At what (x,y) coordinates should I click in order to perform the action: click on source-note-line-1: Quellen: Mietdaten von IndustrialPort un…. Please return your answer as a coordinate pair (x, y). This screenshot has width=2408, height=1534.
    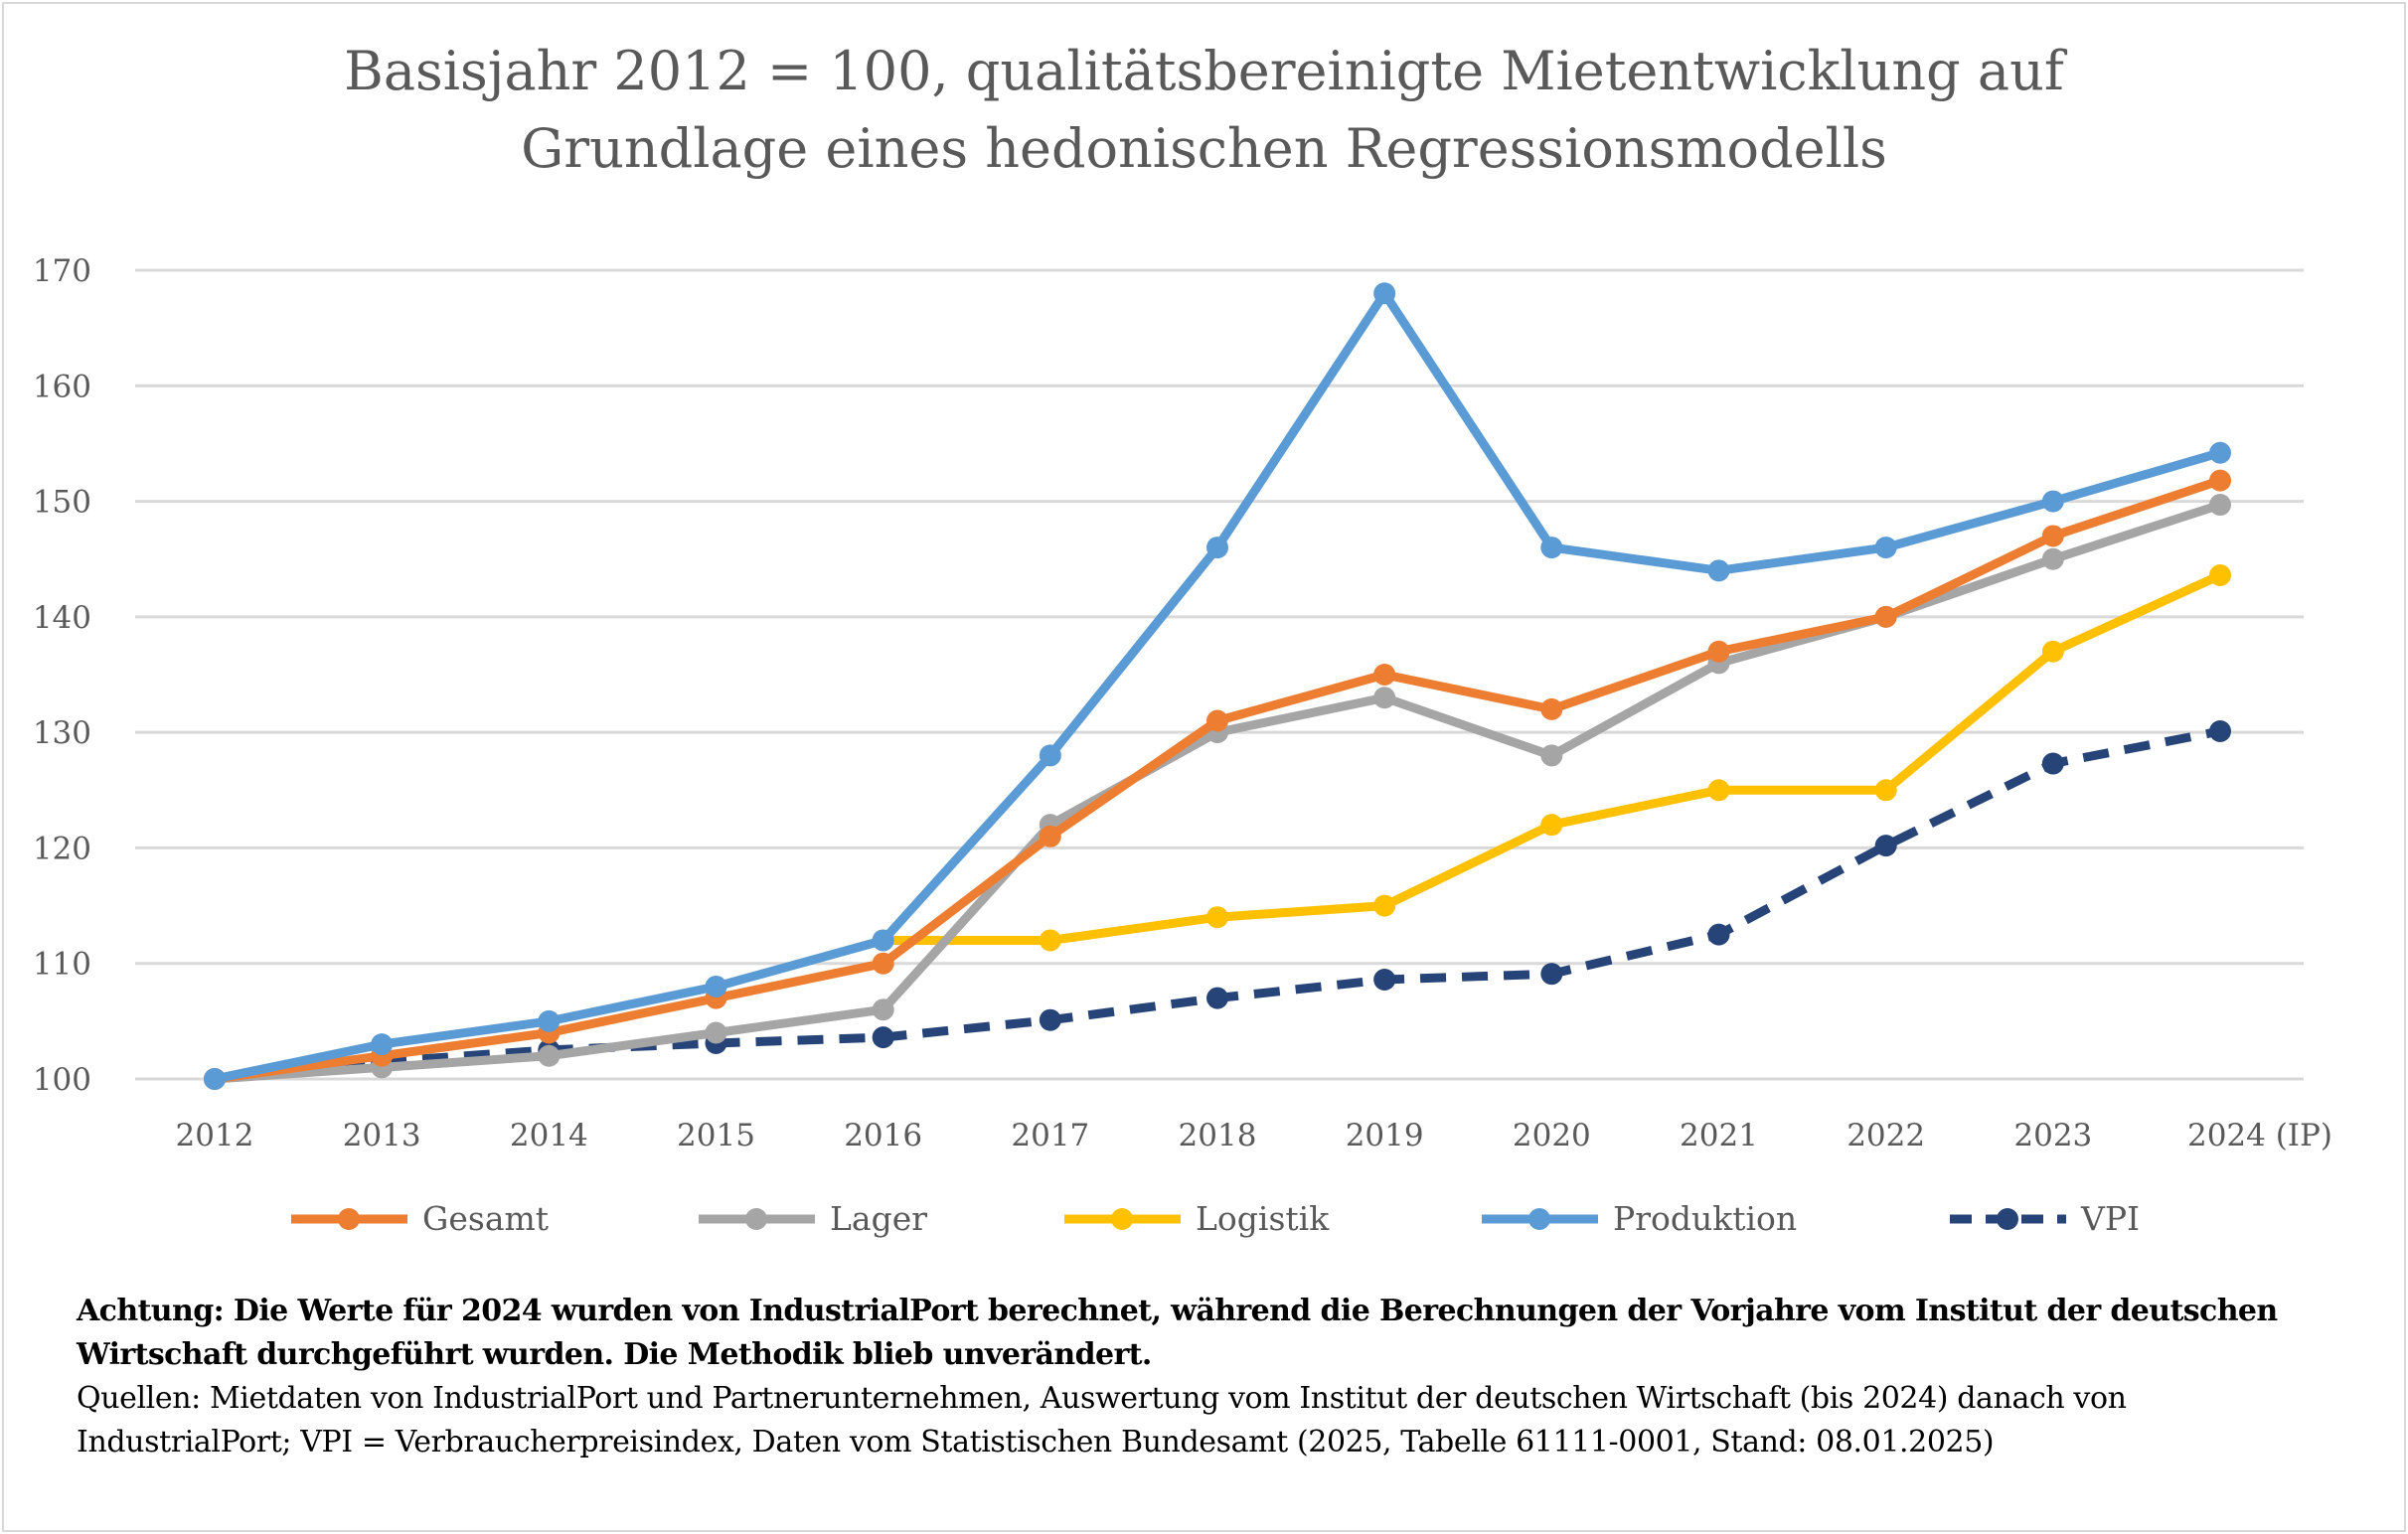
    Looking at the image, I should click on (1102, 1398).